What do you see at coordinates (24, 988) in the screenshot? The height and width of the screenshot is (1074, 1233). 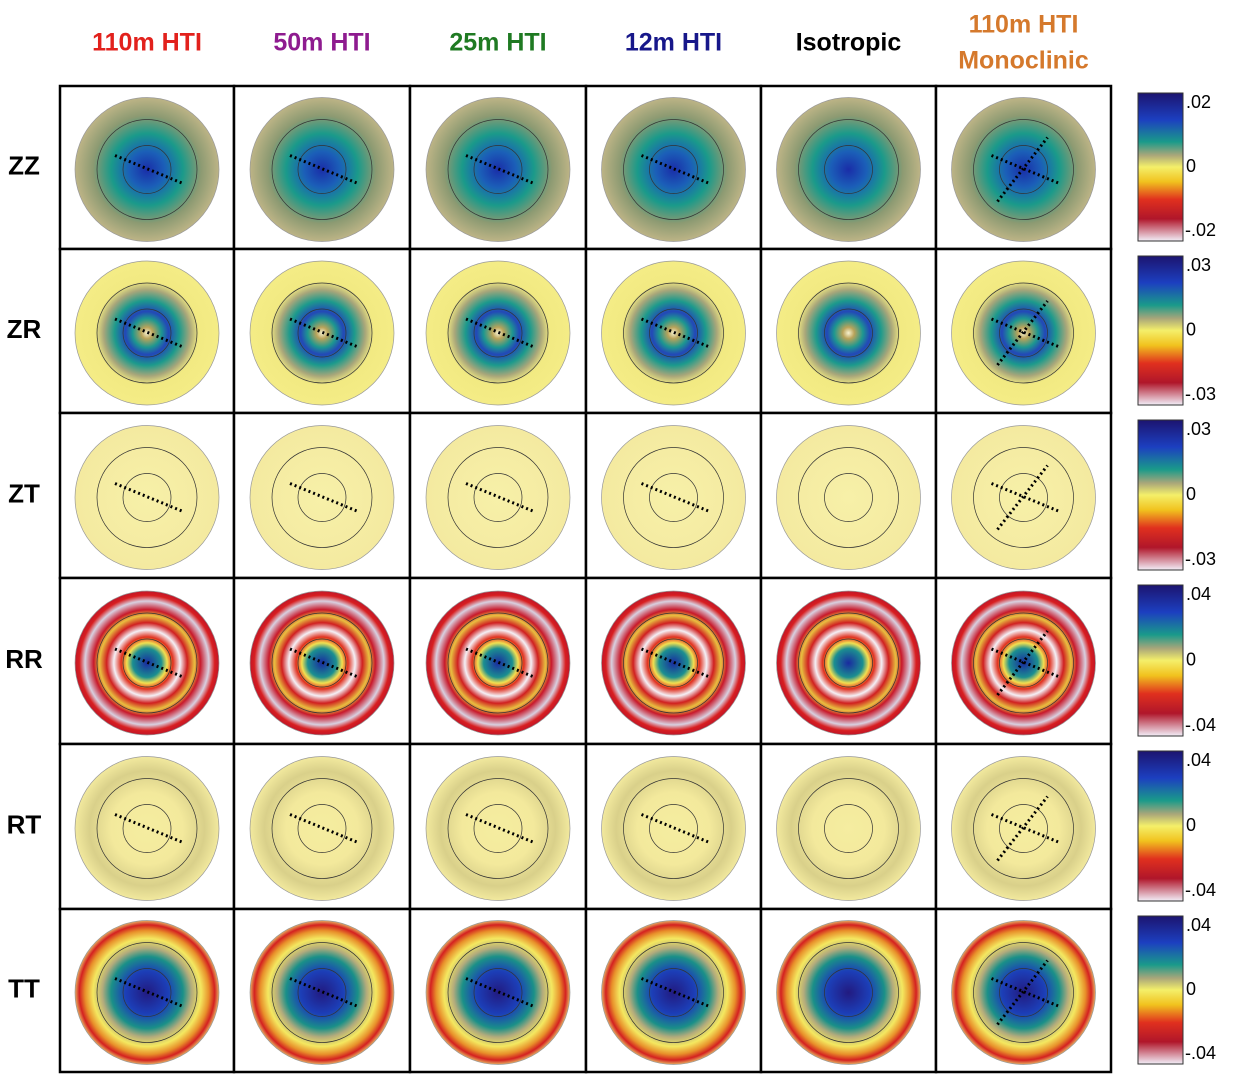 I see `row-label: TT` at bounding box center [24, 988].